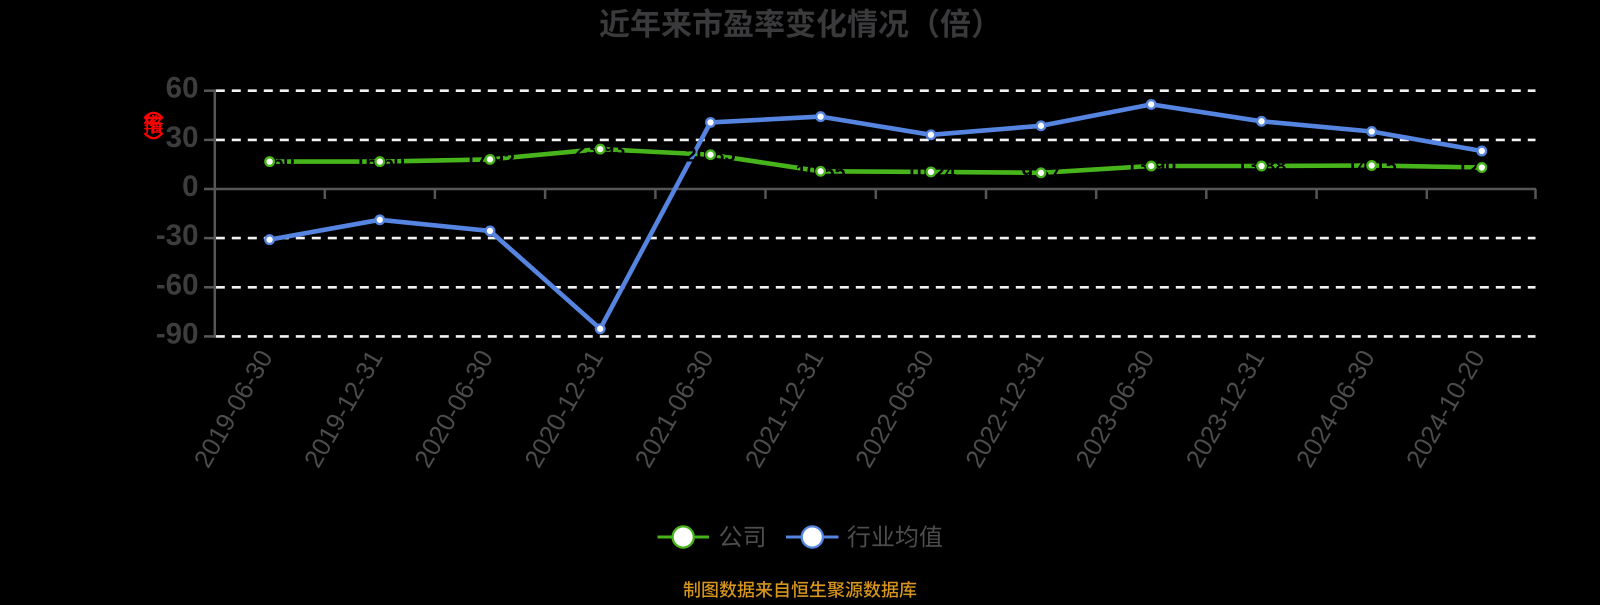 The width and height of the screenshot is (1600, 605). Describe the element at coordinates (190, 186) in the screenshot. I see `svg-text: 0` at that location.